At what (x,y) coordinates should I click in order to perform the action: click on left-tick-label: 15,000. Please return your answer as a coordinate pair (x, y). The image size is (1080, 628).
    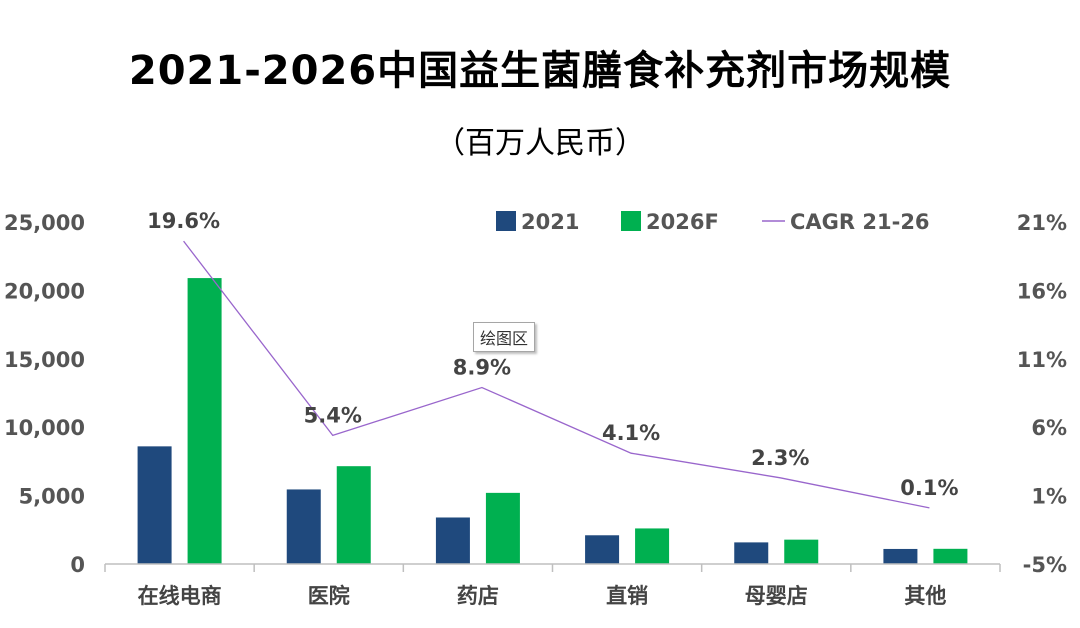
    Looking at the image, I should click on (44, 360).